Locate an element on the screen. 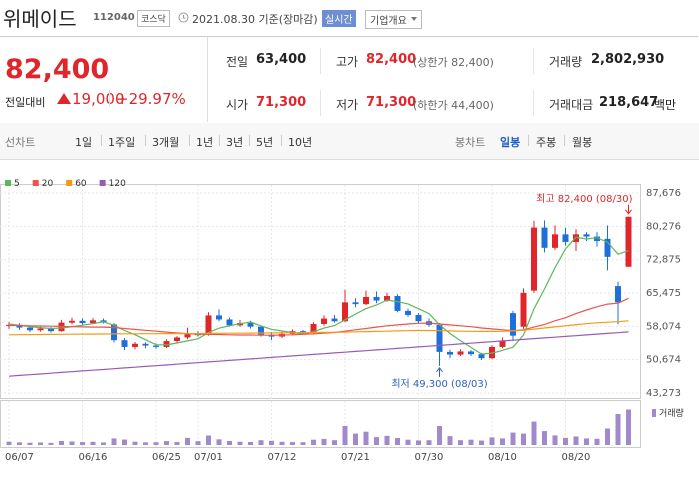 The width and height of the screenshot is (699, 488). y-tick-label: 80,276 is located at coordinates (663, 226).